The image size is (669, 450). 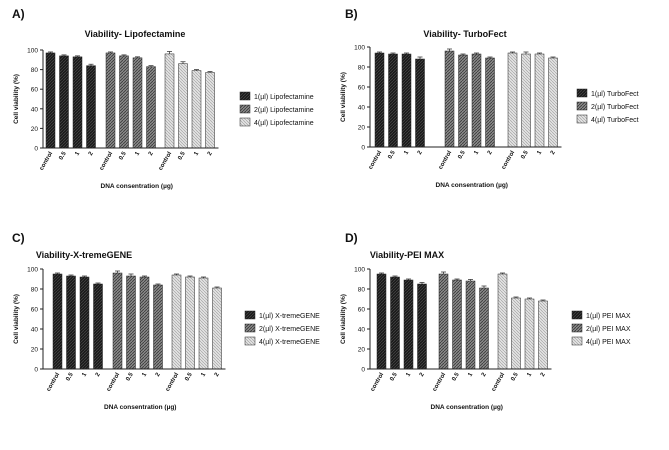 I want to click on panel-label: B), so click(x=351, y=14).